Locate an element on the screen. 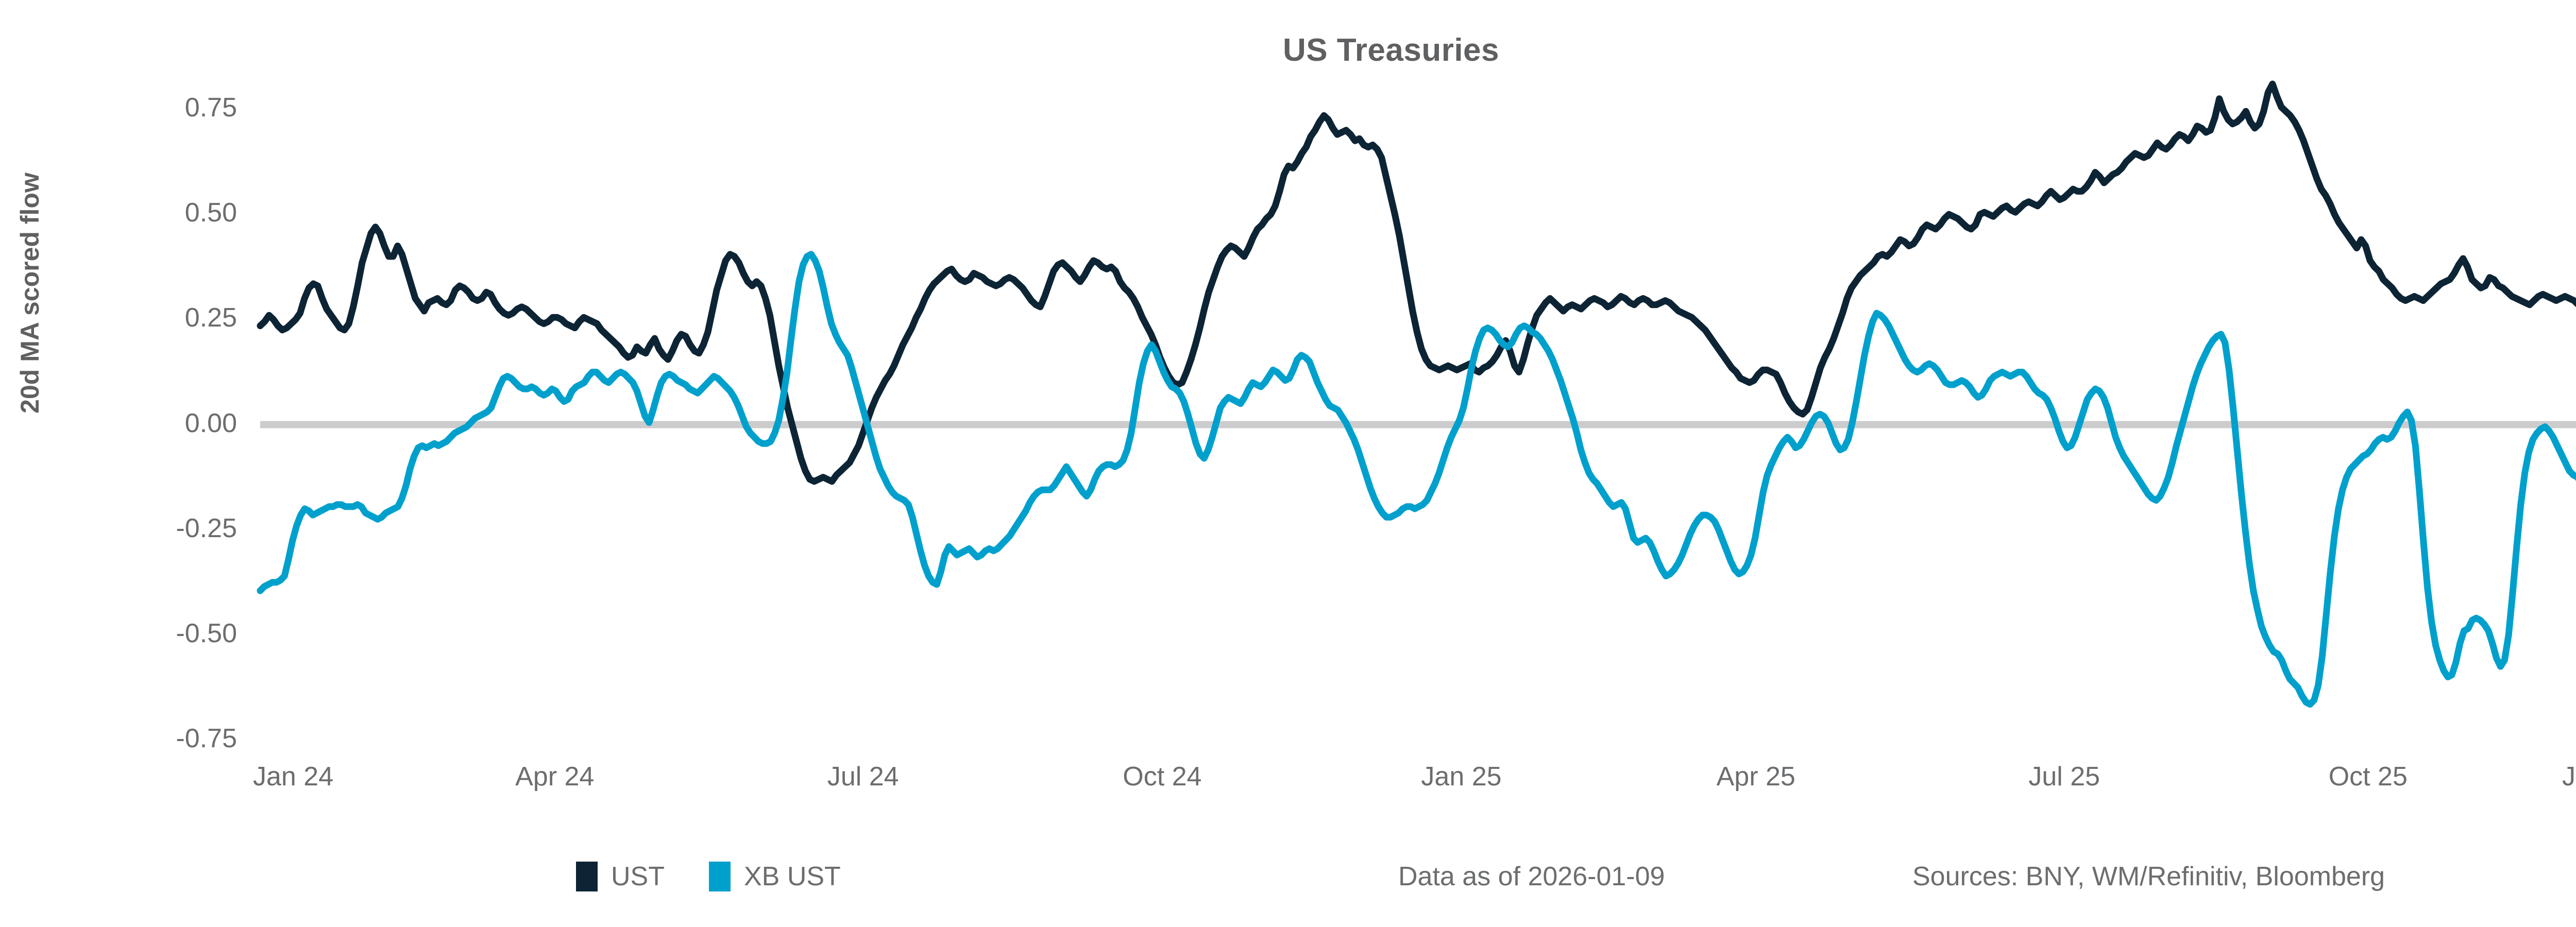  x-tick-label: Jan 26 is located at coordinates (2569, 777).